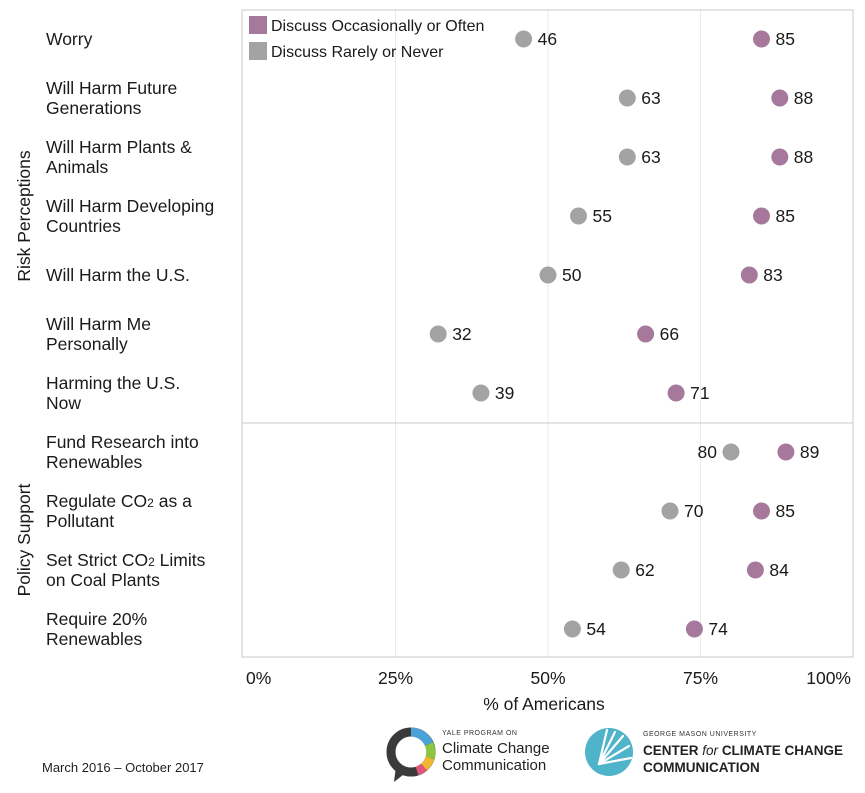 Image resolution: width=865 pixels, height=793 pixels. I want to click on x-tick-75: 75%, so click(700, 678).